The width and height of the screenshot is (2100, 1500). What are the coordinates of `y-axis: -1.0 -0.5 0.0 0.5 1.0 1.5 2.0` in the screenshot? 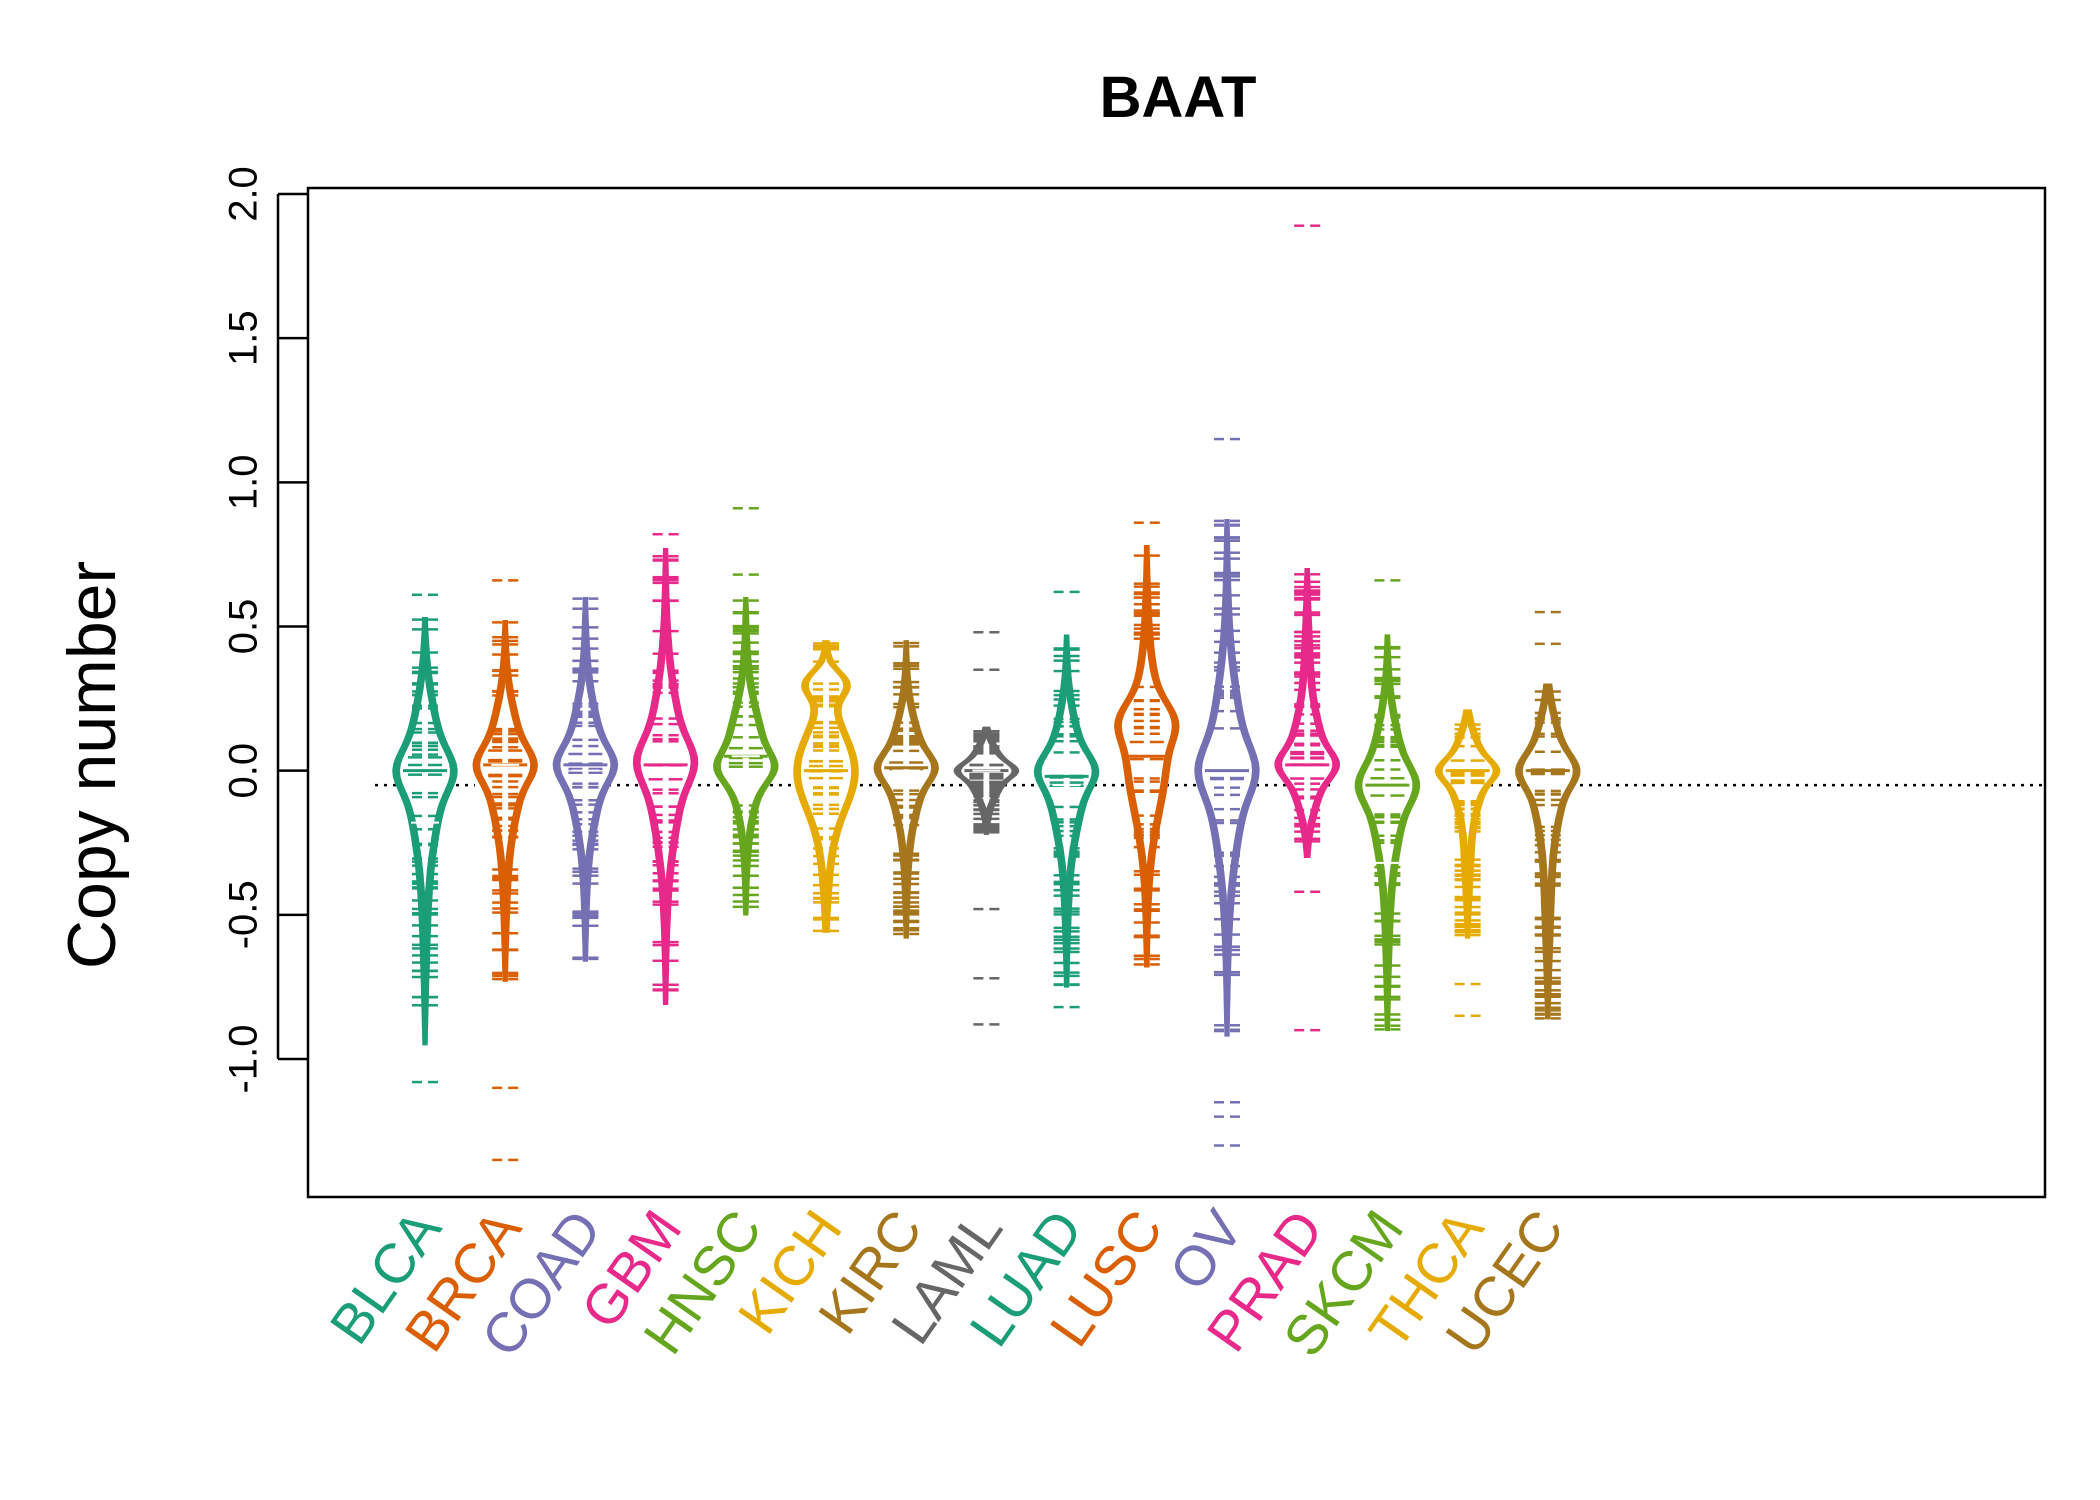 It's located at (265, 629).